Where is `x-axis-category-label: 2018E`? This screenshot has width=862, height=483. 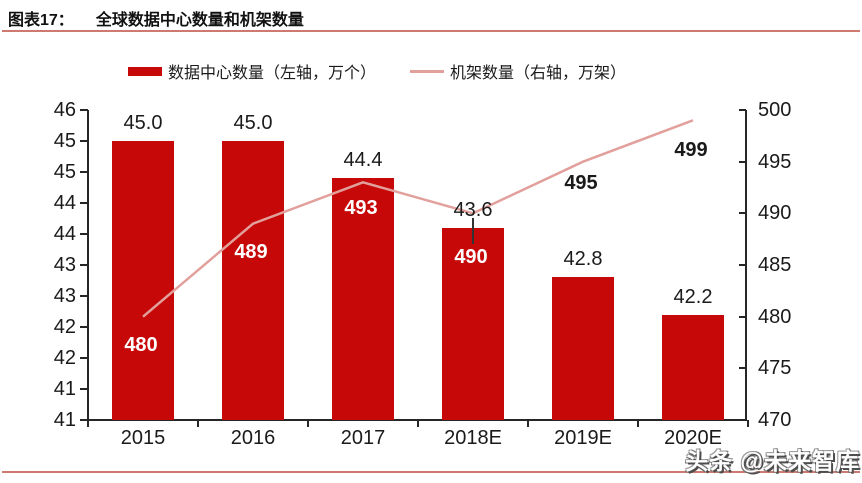
x-axis-category-label: 2018E is located at coordinates (473, 438).